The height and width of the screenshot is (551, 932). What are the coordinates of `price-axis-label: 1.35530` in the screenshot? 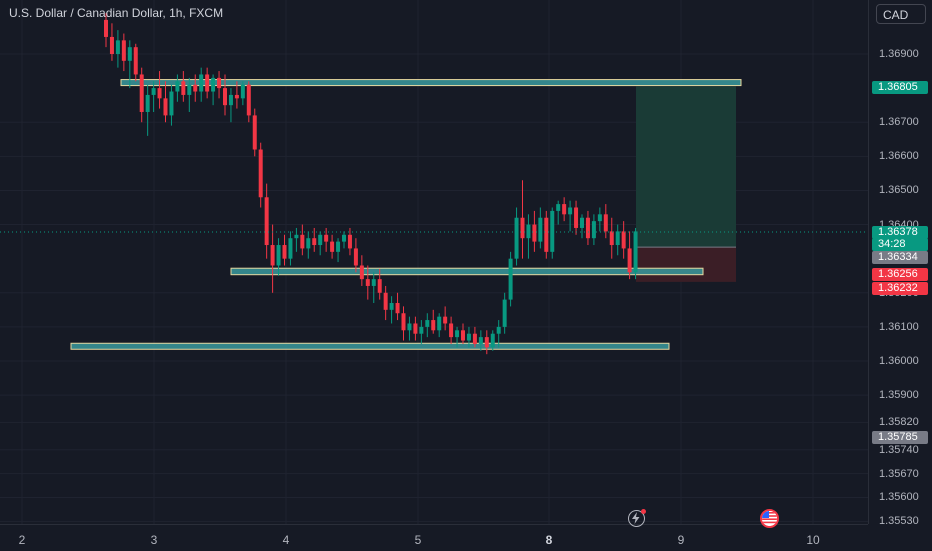 It's located at (899, 521).